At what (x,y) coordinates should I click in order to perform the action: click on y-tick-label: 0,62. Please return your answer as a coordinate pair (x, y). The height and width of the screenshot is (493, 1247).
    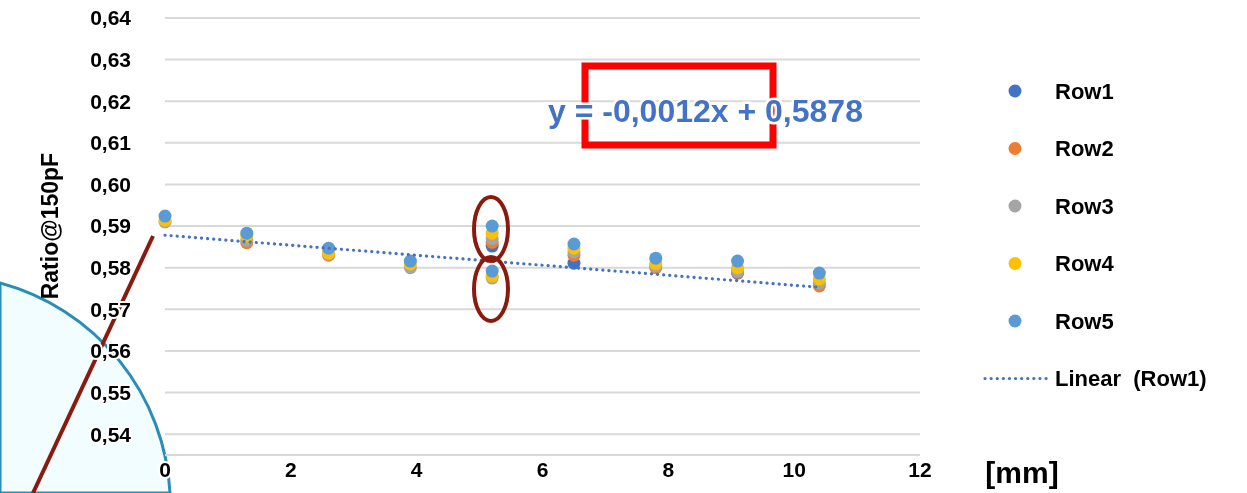
    Looking at the image, I should click on (110, 101).